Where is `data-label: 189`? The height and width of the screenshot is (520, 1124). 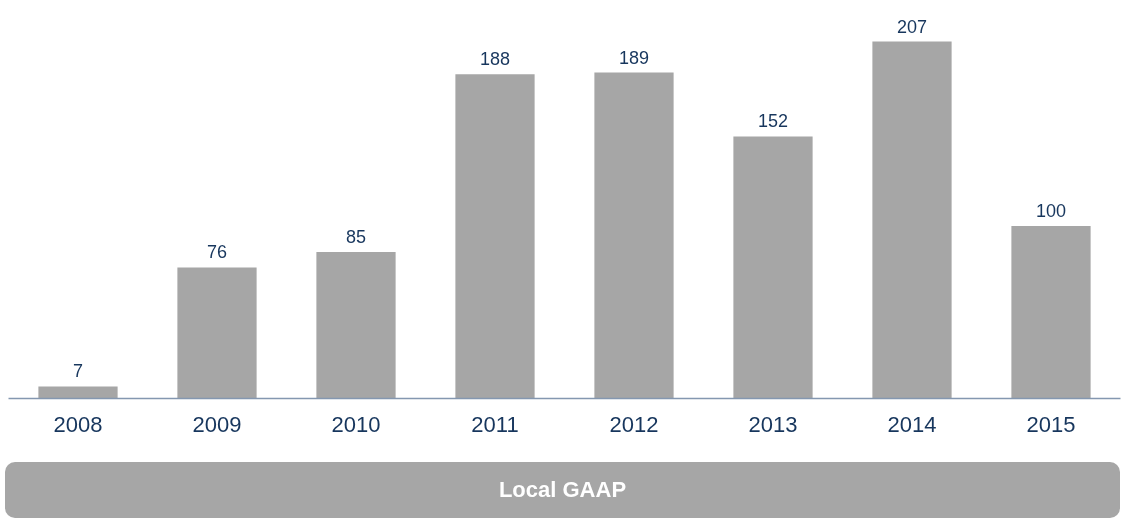 data-label: 189 is located at coordinates (634, 57).